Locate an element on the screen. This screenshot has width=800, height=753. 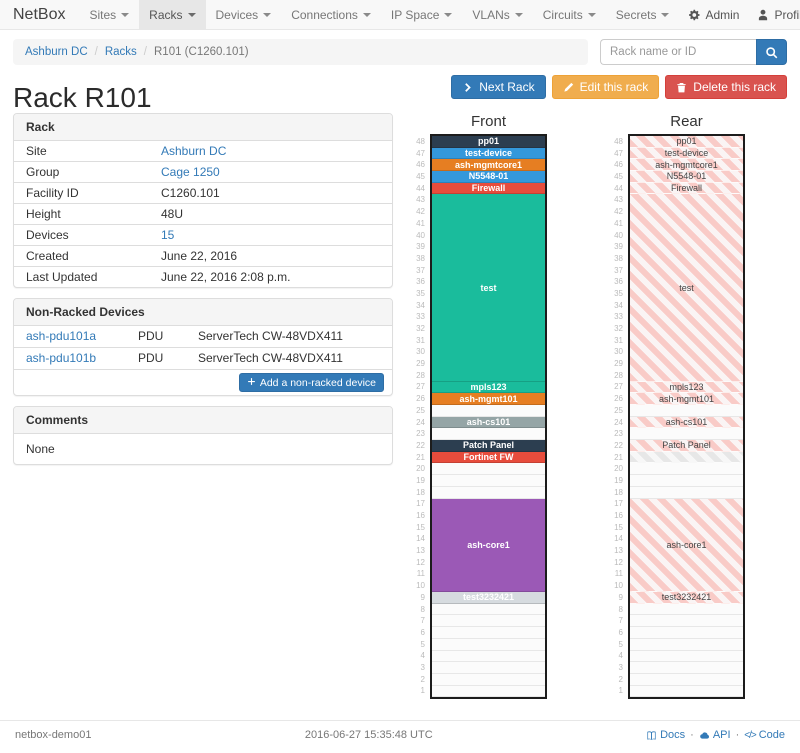
rack-device-fortinet-fw: Fortinet FW is located at coordinates (488, 457).